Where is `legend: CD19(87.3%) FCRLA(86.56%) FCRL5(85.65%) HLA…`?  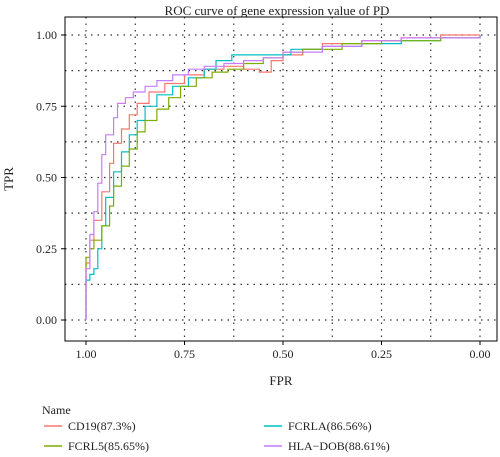 legend: CD19(87.3%) FCRLA(86.56%) FCRL5(85.65%) HLA… is located at coordinates (217, 436).